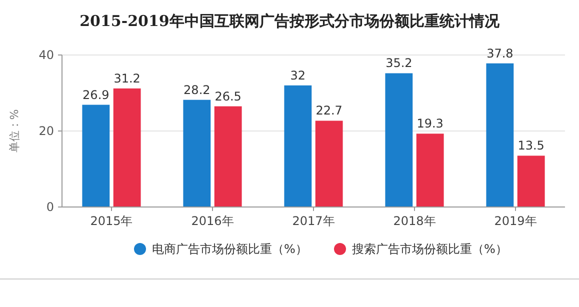  What do you see at coordinates (127, 78) in the screenshot?
I see `data-label: 31.2` at bounding box center [127, 78].